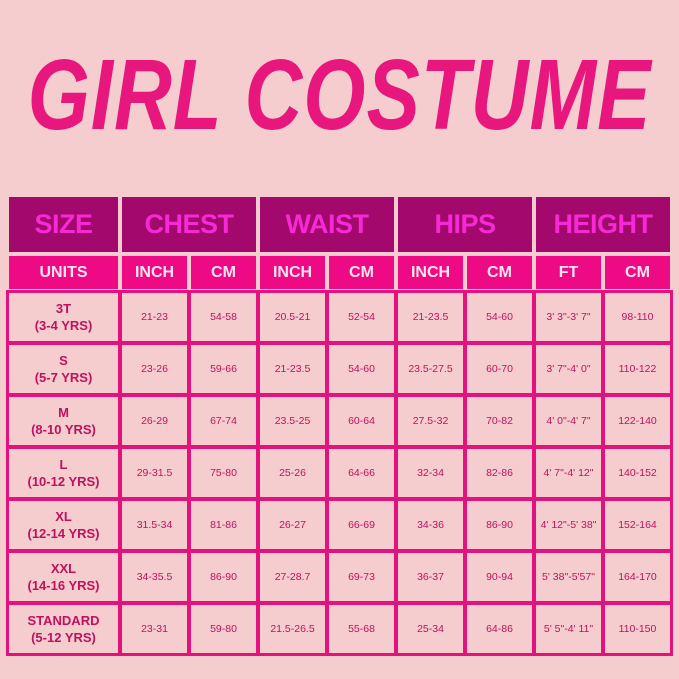  What do you see at coordinates (63, 473) in the screenshot?
I see `size-cell: L (10-12 YRS)` at bounding box center [63, 473].